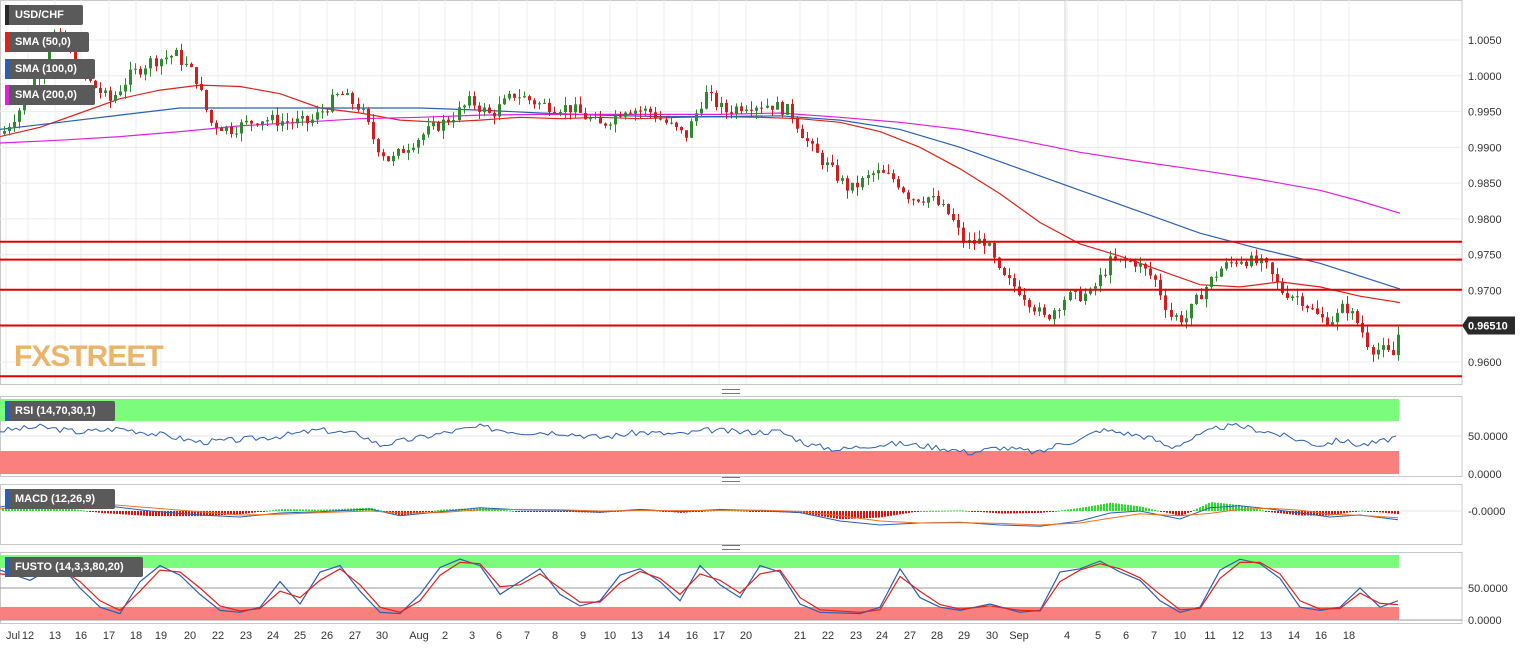 The height and width of the screenshot is (652, 1531). I want to click on macd-legend: MACD (12,26,9), so click(60, 499).